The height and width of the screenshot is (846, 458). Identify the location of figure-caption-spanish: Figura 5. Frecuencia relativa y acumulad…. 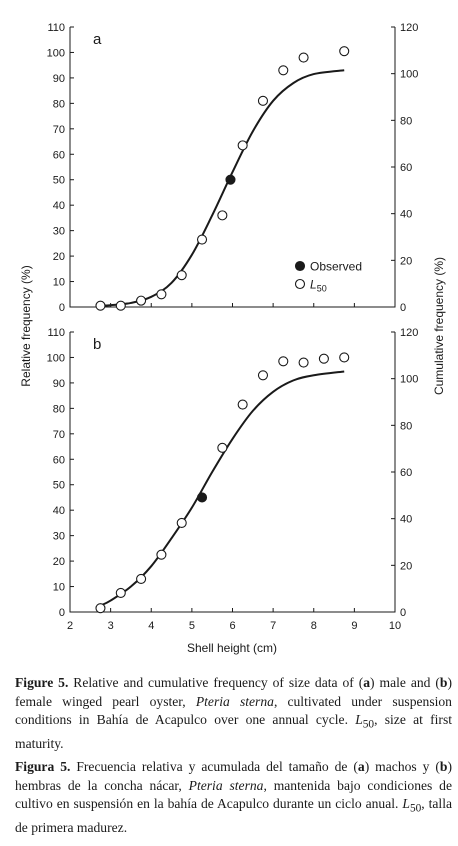
(233, 797).